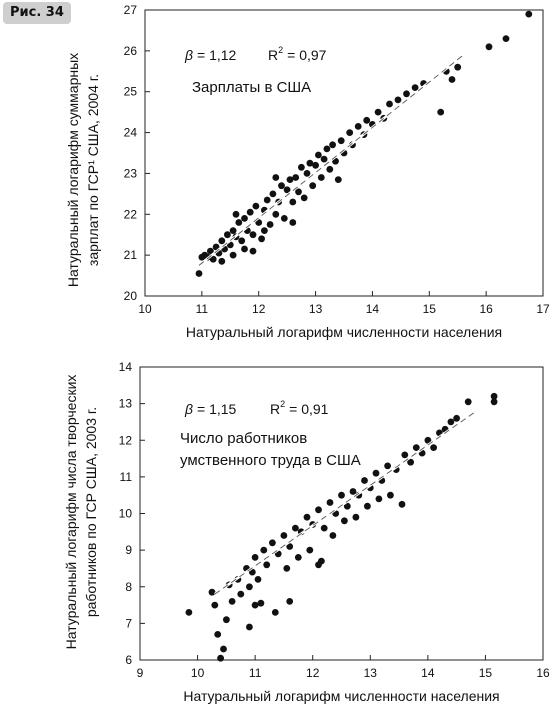  What do you see at coordinates (217, 55) in the screenshot?
I see `beta-value: = 1,12` at bounding box center [217, 55].